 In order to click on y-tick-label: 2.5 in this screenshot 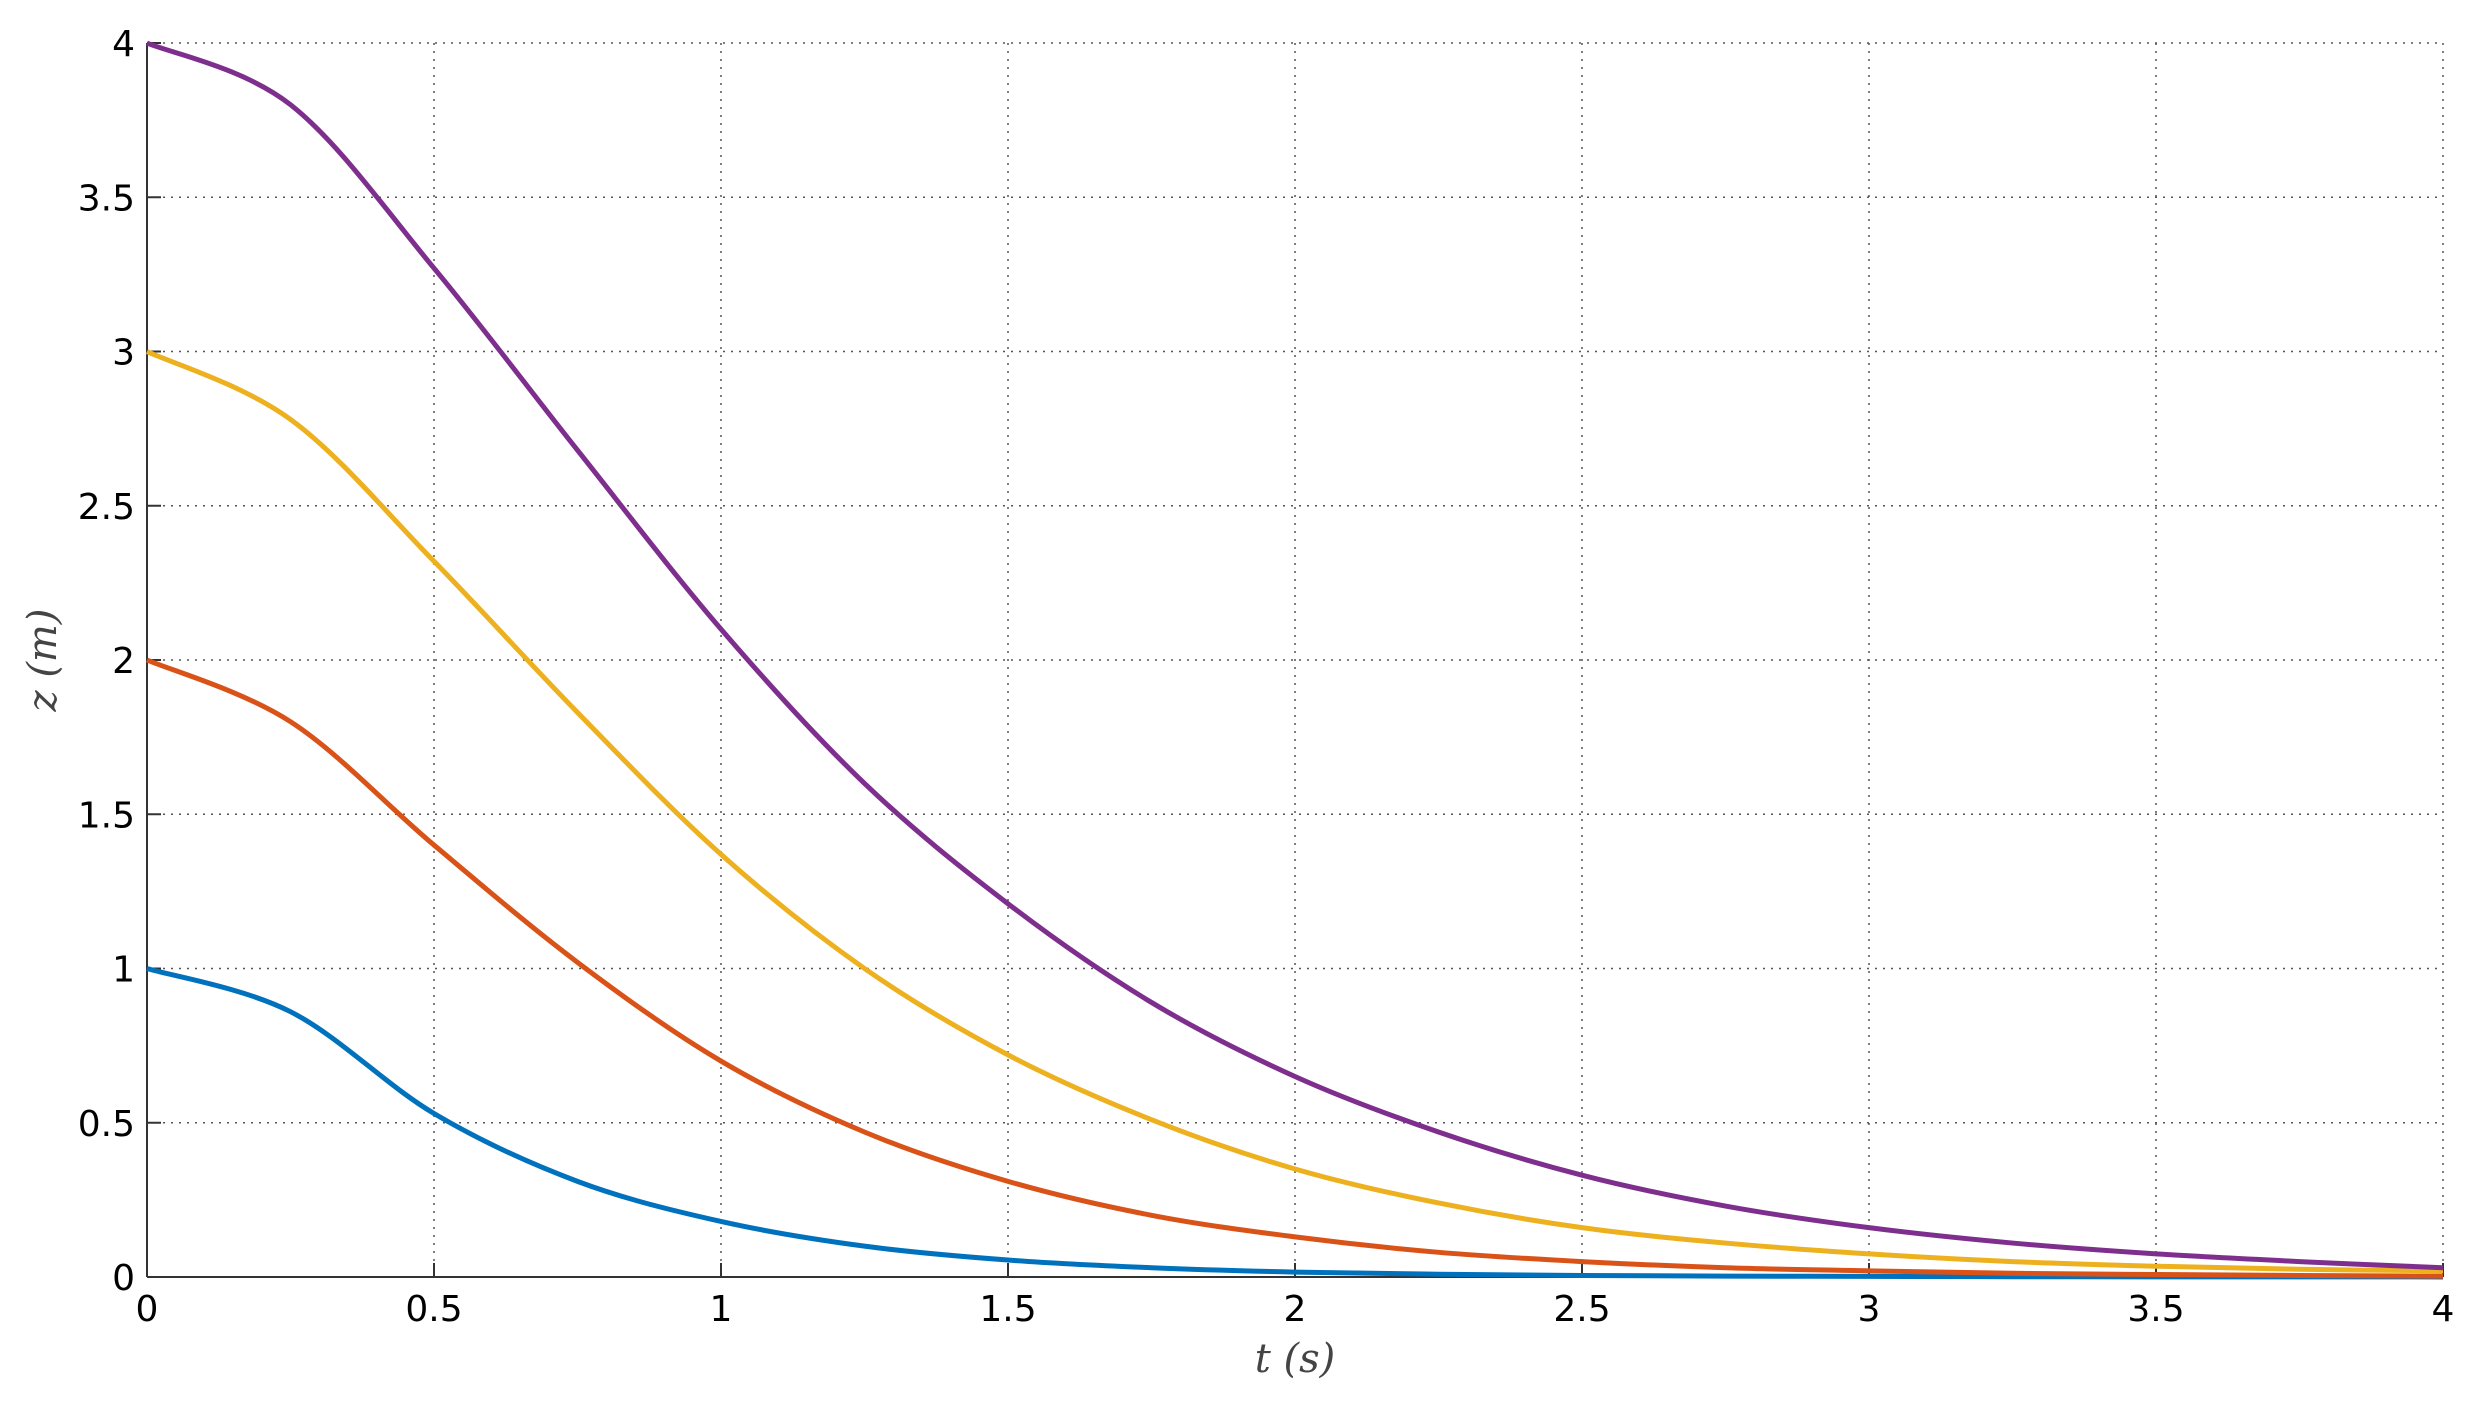, I will do `click(106, 507)`.